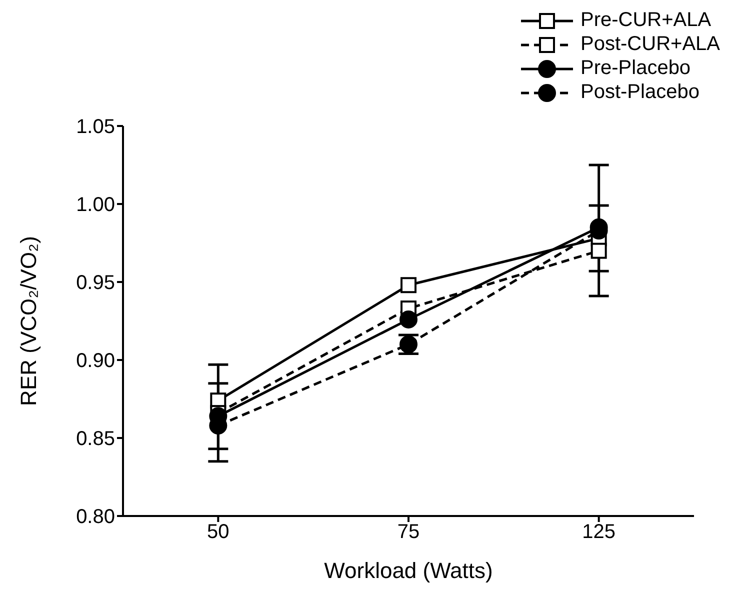 The image size is (744, 599). What do you see at coordinates (640, 92) in the screenshot?
I see `legend-label: Post-Placebo` at bounding box center [640, 92].